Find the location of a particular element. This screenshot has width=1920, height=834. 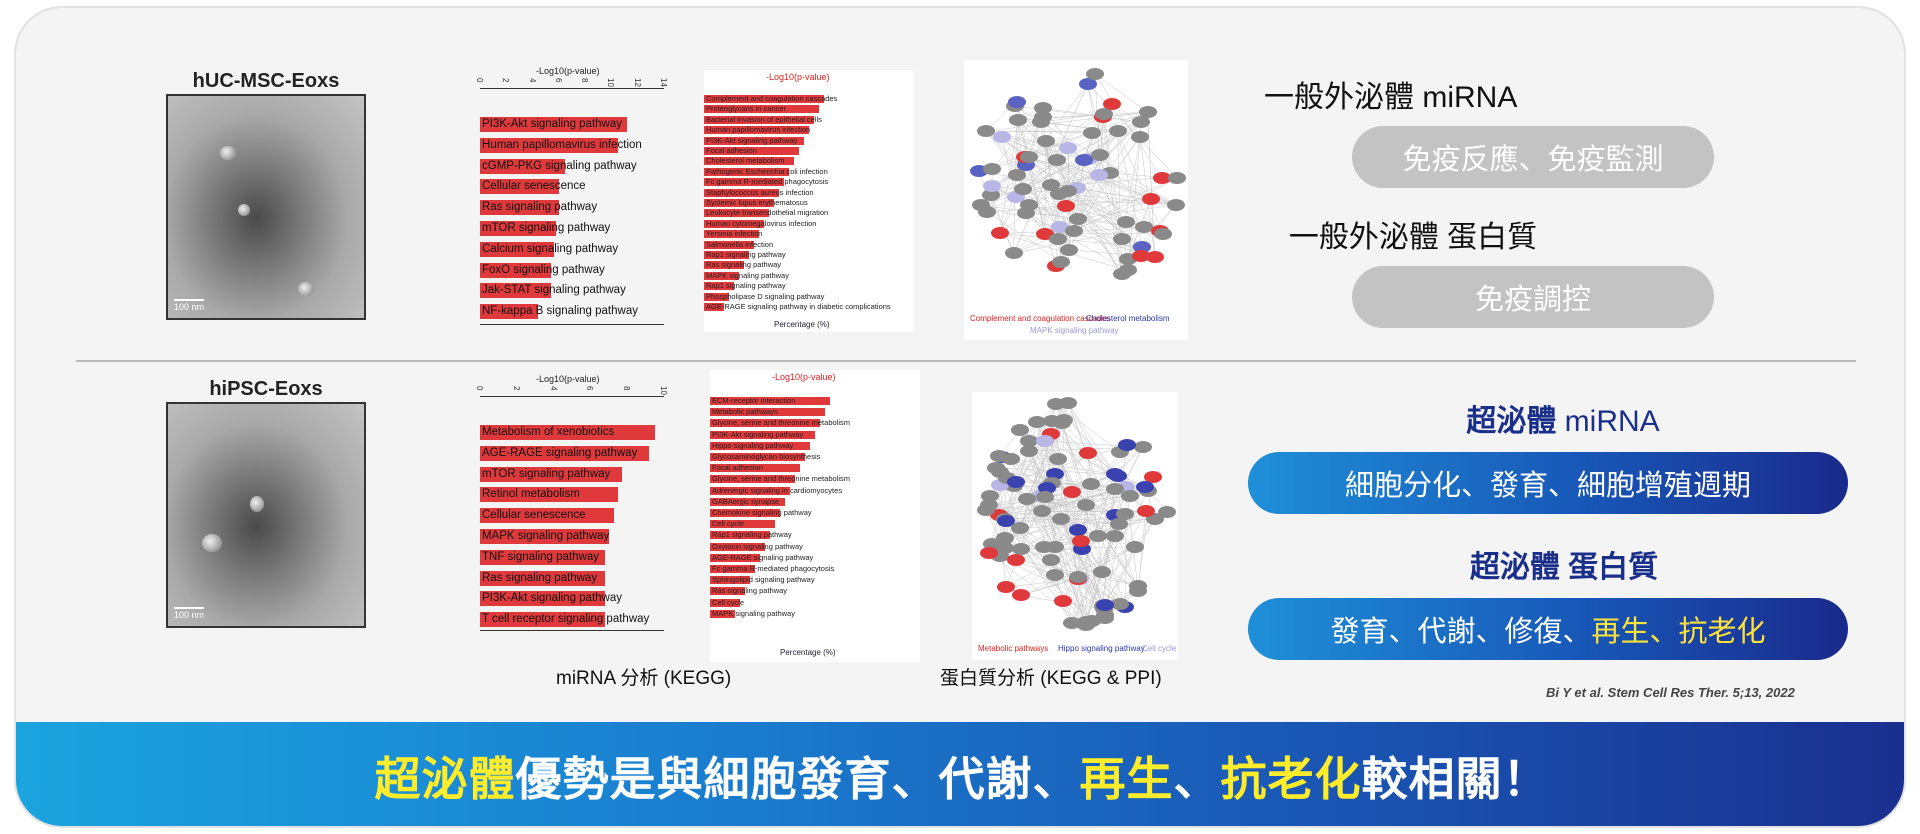

kegg-row: Jak-STAT signaling pathway is located at coordinates (572, 290).